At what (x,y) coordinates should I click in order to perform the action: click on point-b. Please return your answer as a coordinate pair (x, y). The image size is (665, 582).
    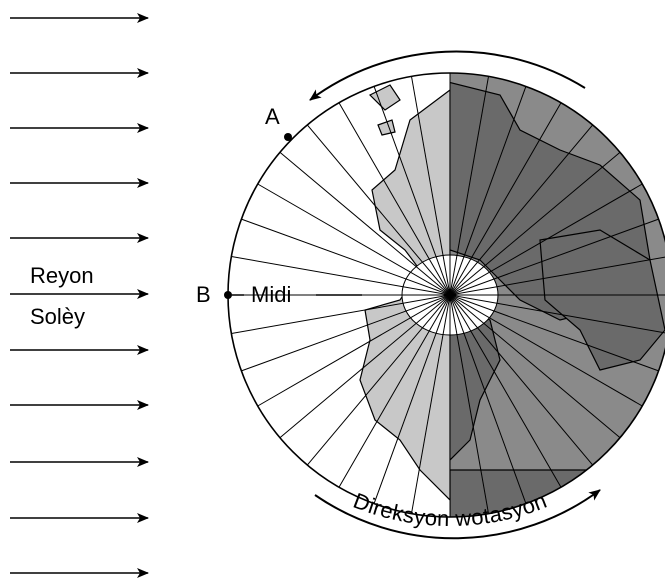
    Looking at the image, I should click on (228, 295).